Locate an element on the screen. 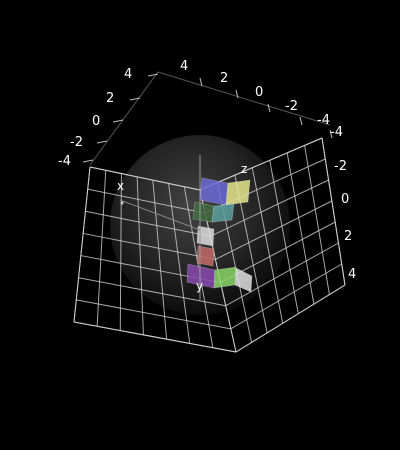 This screenshot has width=400, height=450. tick-left-2: 0 is located at coordinates (96, 121).